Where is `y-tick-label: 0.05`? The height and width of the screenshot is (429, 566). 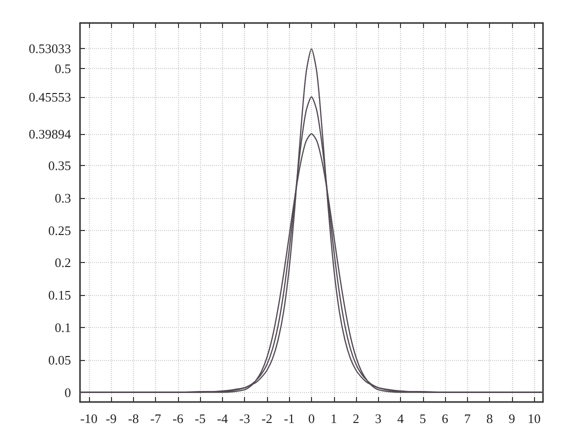 y-tick-label: 0.05 is located at coordinates (59, 360).